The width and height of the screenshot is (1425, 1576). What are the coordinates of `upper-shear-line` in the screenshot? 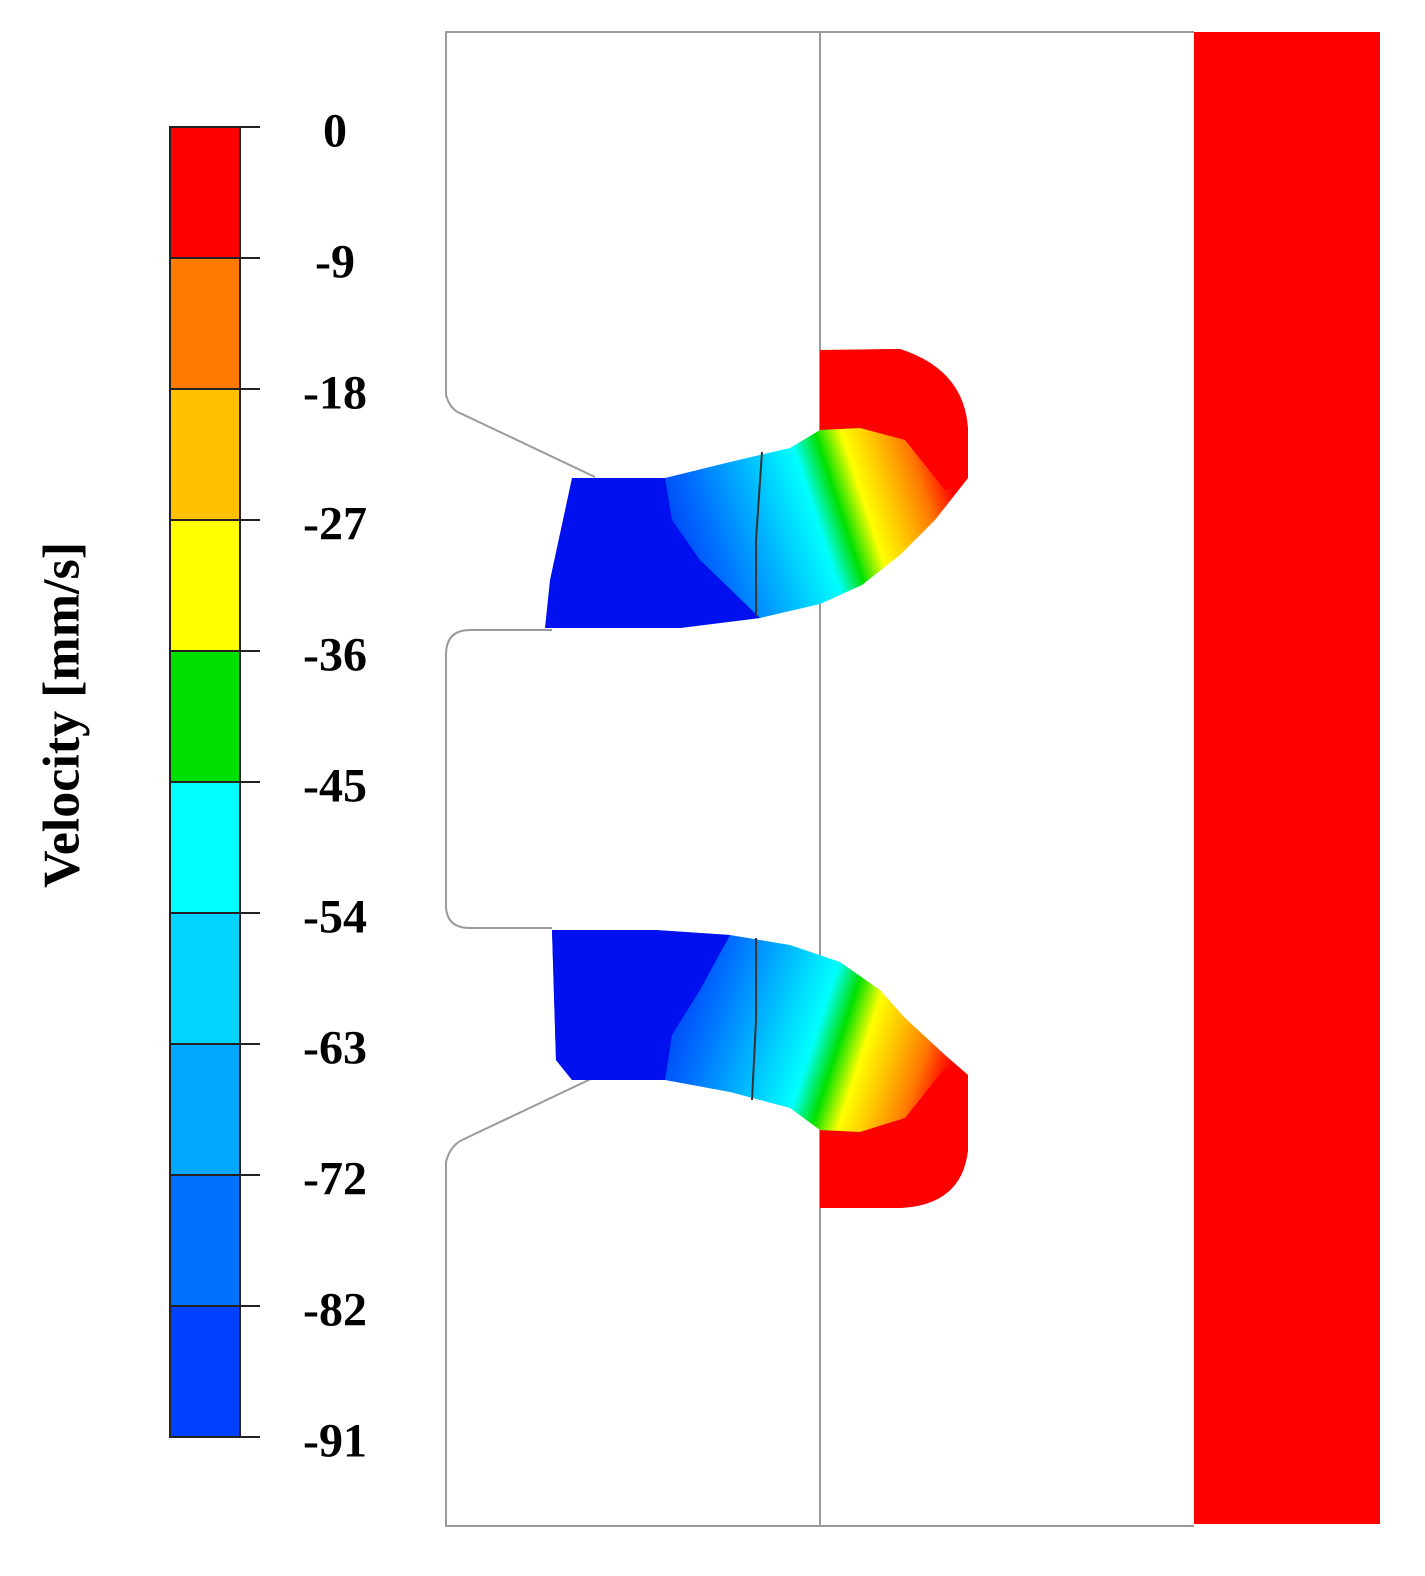 It's located at (759, 533).